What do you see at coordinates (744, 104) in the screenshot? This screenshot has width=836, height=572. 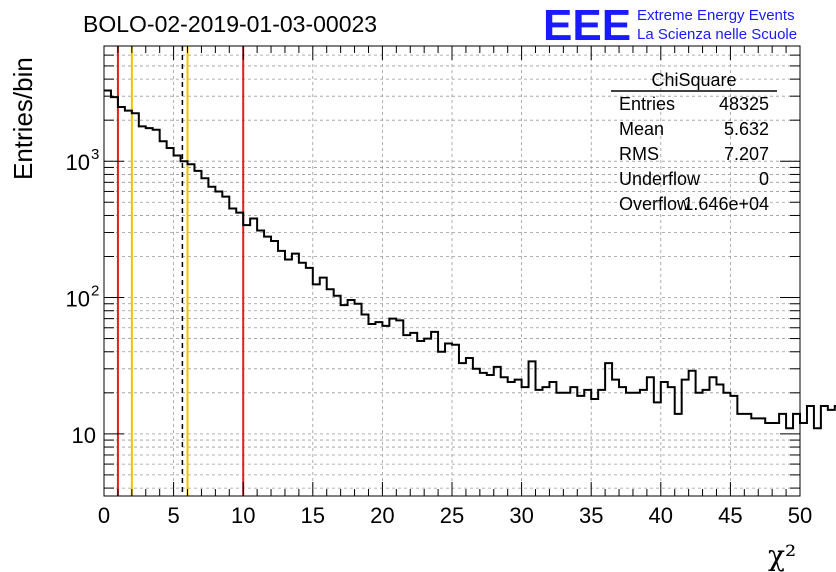 I see `stats-value-entries: 48325` at bounding box center [744, 104].